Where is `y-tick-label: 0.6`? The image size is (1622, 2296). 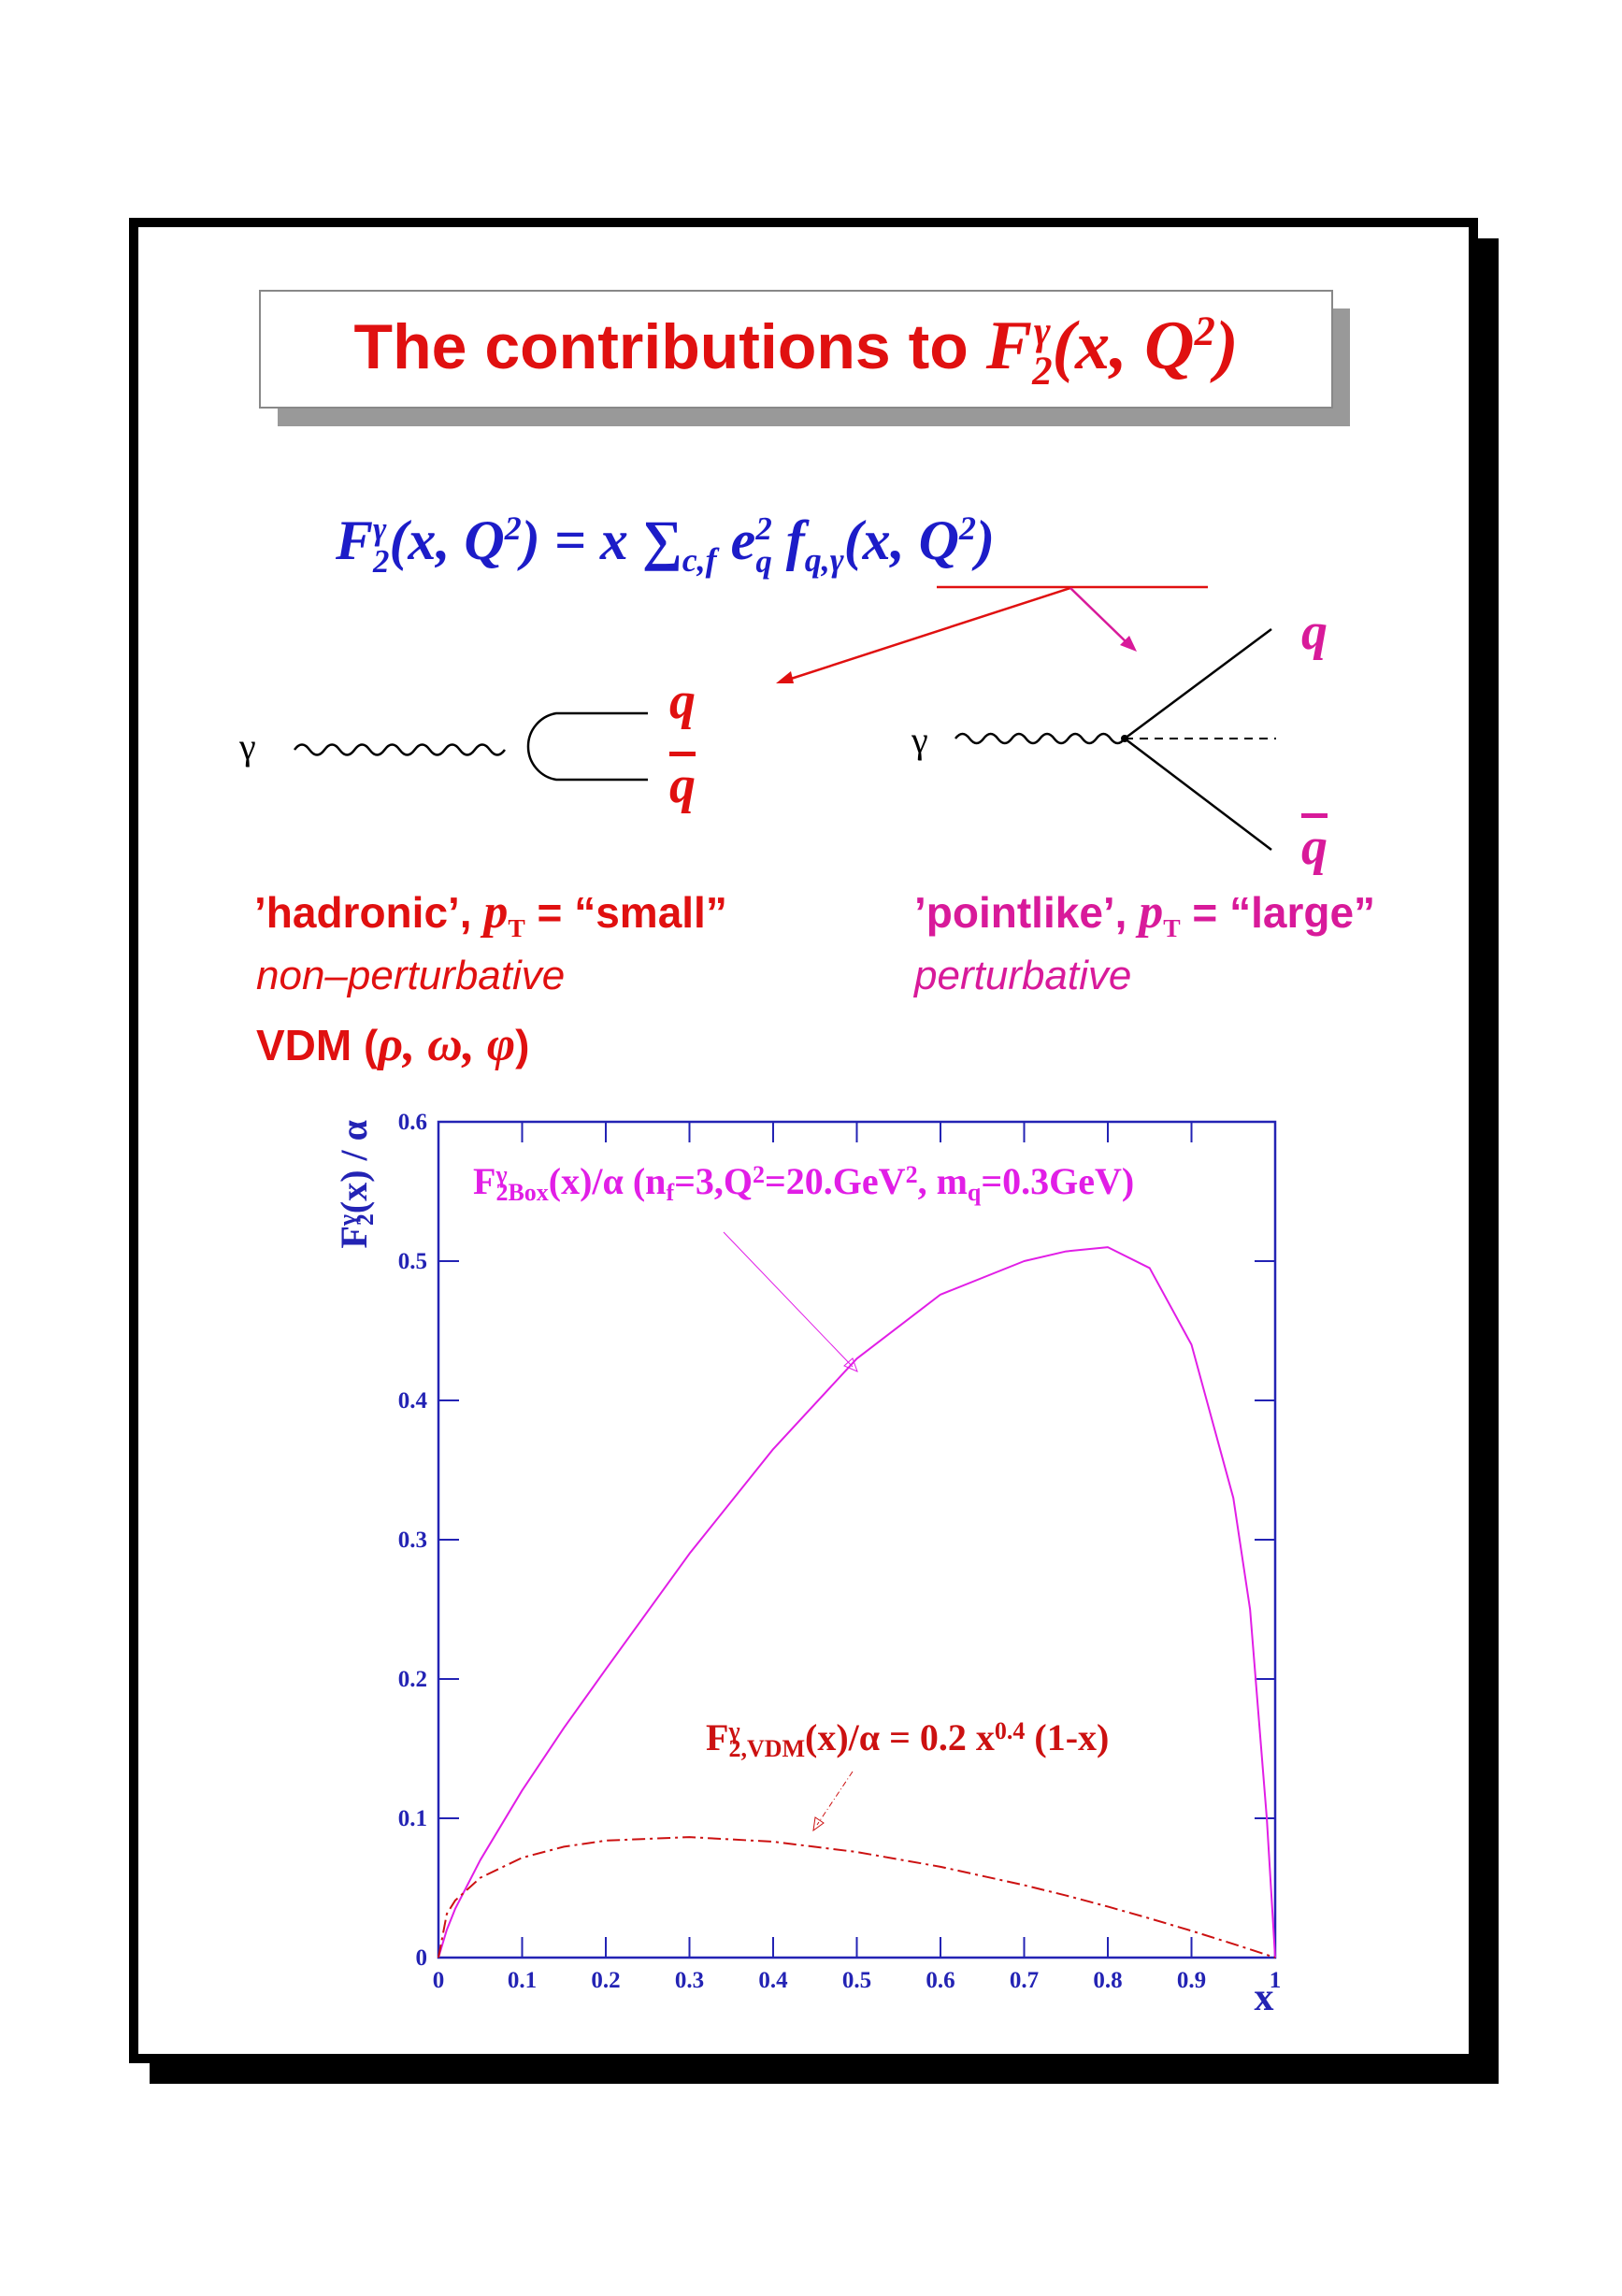
y-tick-label: 0.6 is located at coordinates (412, 1122).